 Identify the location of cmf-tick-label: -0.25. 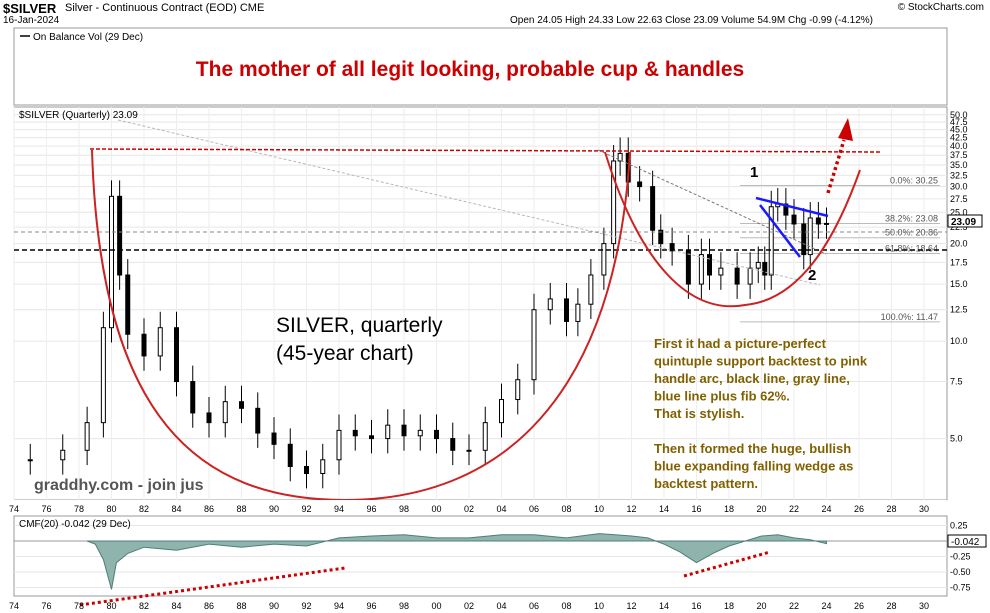
(960, 557).